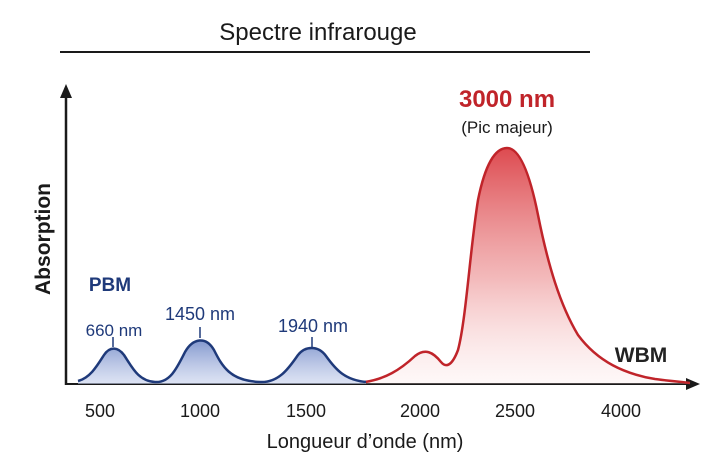 The height and width of the screenshot is (474, 715). I want to click on pbm-area, so click(222, 362).